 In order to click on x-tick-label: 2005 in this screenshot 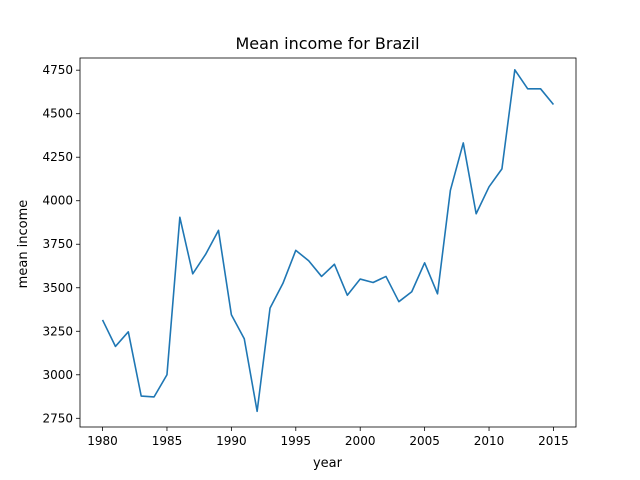, I will do `click(424, 441)`.